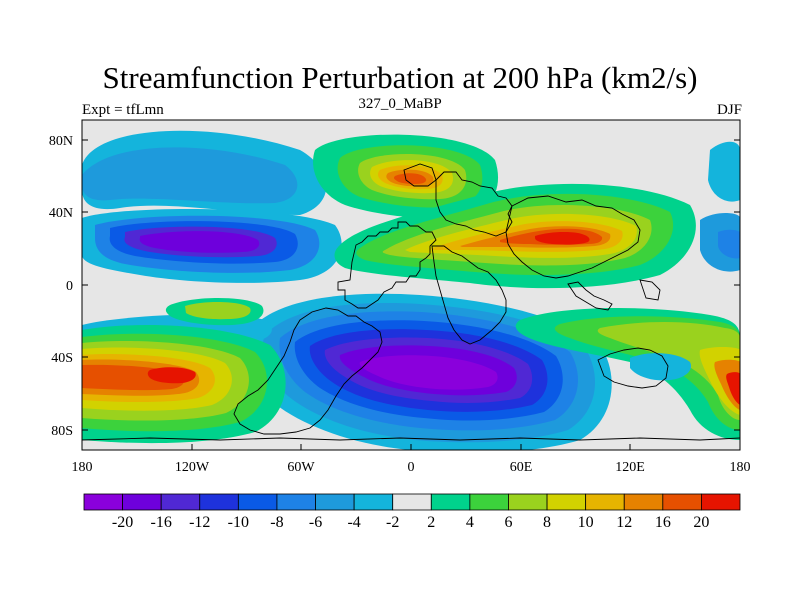  What do you see at coordinates (353, 522) in the screenshot?
I see `colorbar-label: -4` at bounding box center [353, 522].